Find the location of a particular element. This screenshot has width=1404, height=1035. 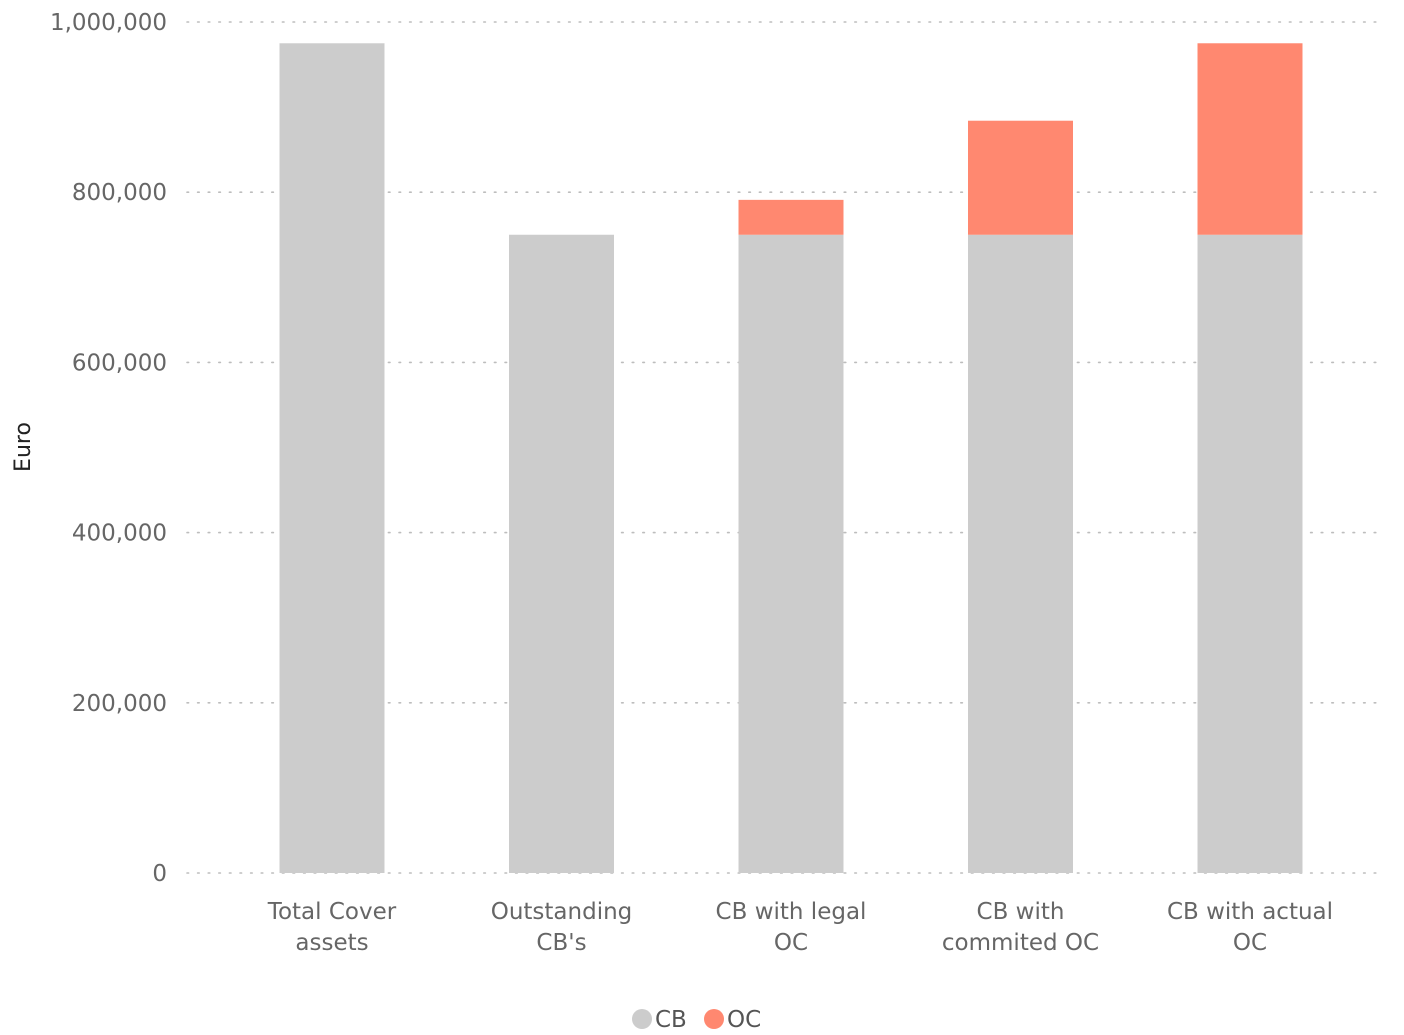

y-tick-label: 400,000 is located at coordinates (119, 534).